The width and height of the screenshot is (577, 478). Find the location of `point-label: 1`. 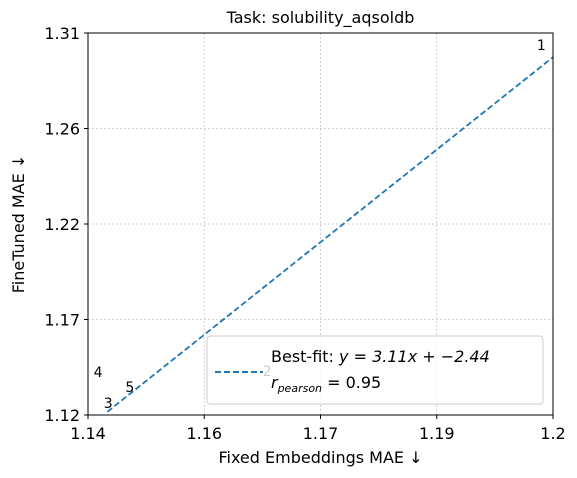

point-label: 1 is located at coordinates (541, 46).